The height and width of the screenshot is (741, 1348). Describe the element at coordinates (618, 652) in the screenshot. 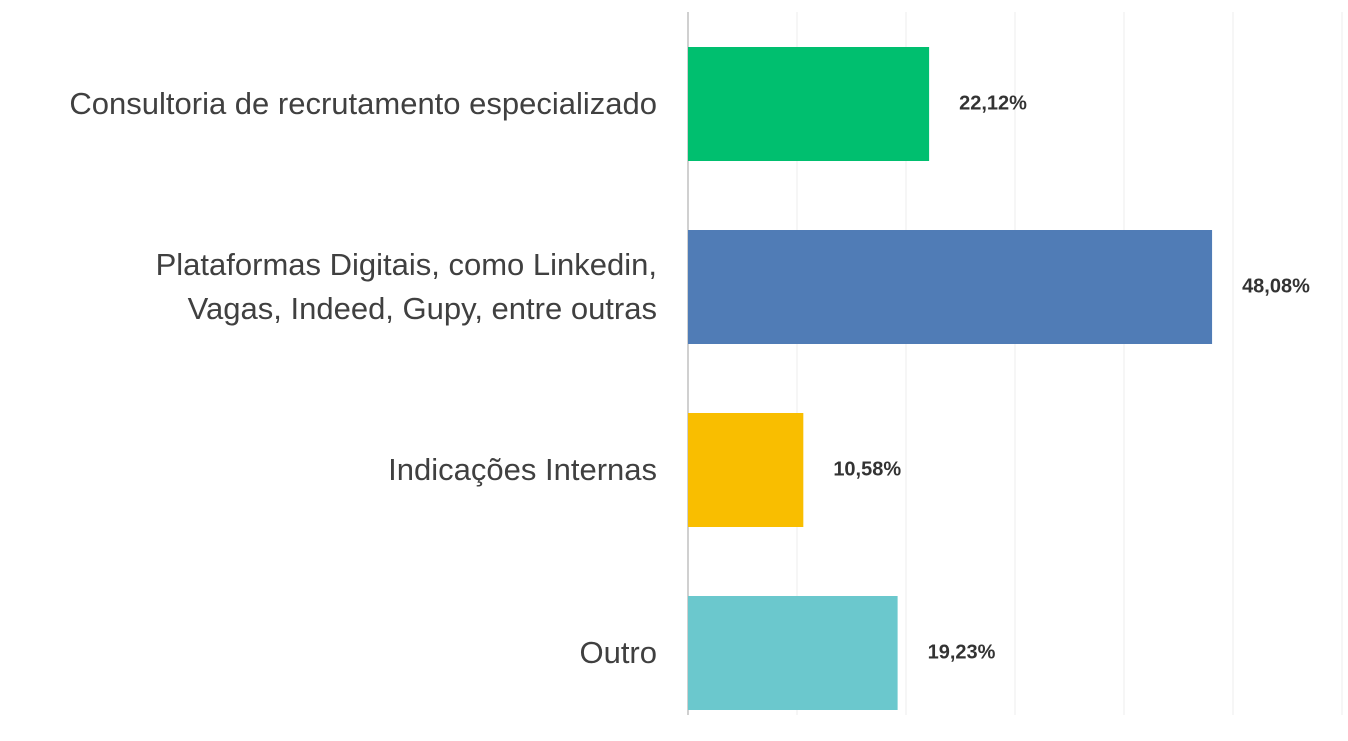

I see `category-label: Outro` at that location.